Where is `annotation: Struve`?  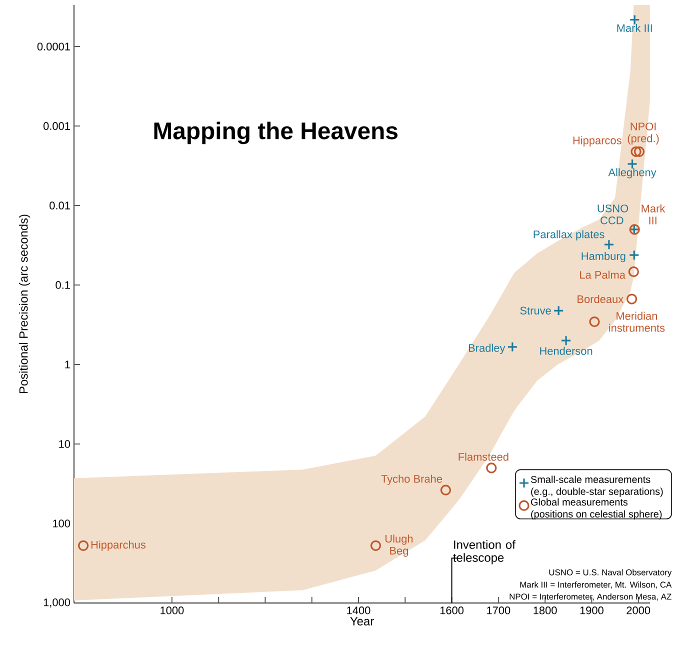 annotation: Struve is located at coordinates (535, 310).